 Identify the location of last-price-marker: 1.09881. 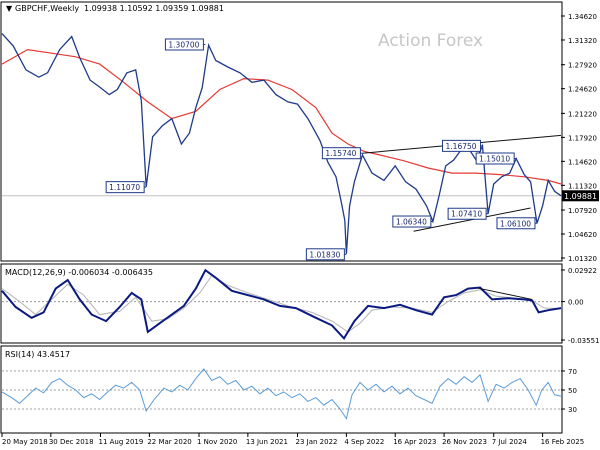
(580, 196).